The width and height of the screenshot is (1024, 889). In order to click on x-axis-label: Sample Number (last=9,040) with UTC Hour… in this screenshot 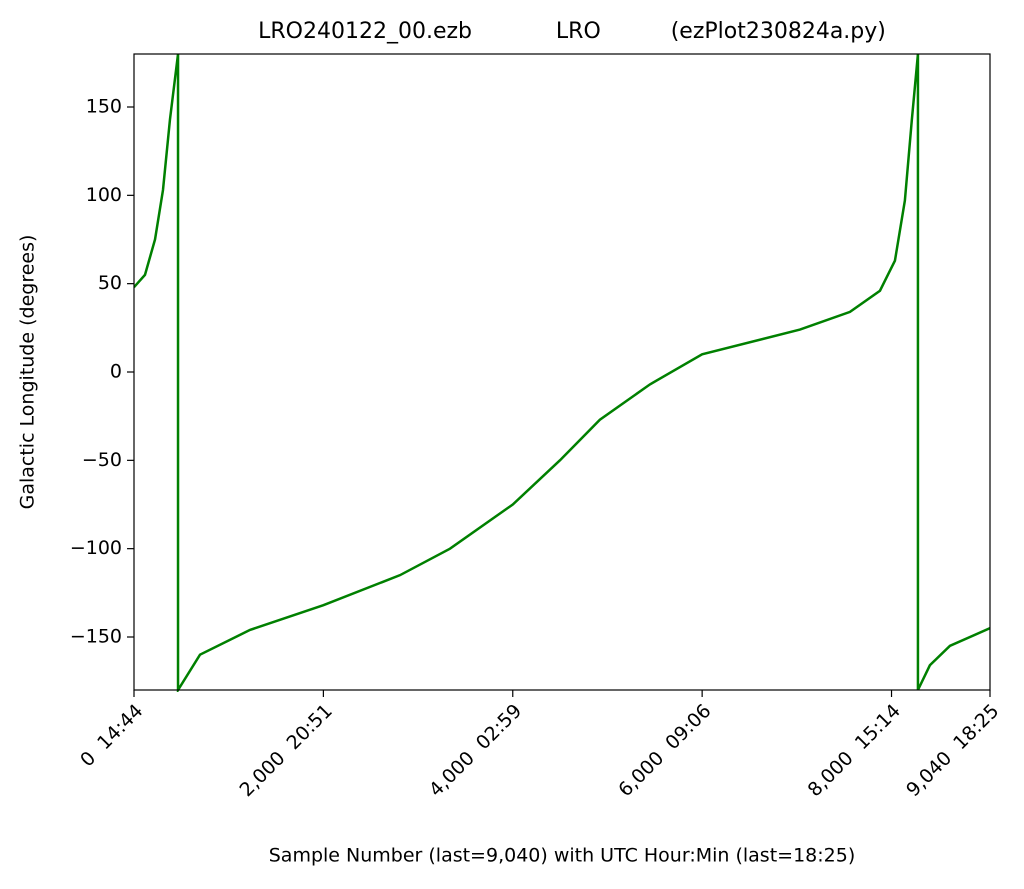, I will do `click(562, 856)`.